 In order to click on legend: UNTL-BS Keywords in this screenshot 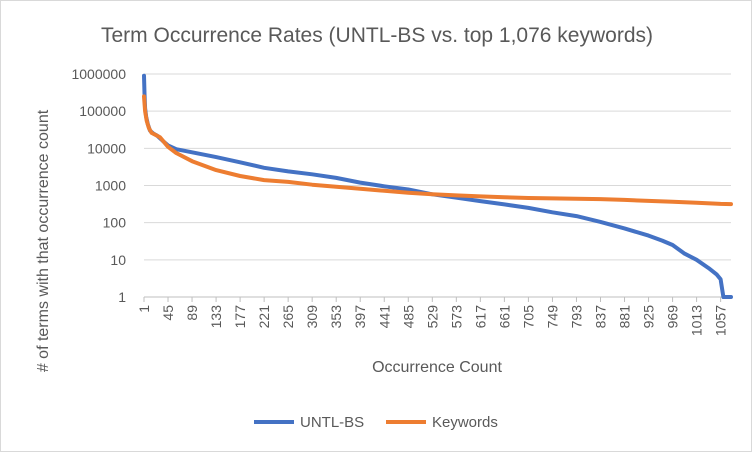, I will do `click(376, 422)`.